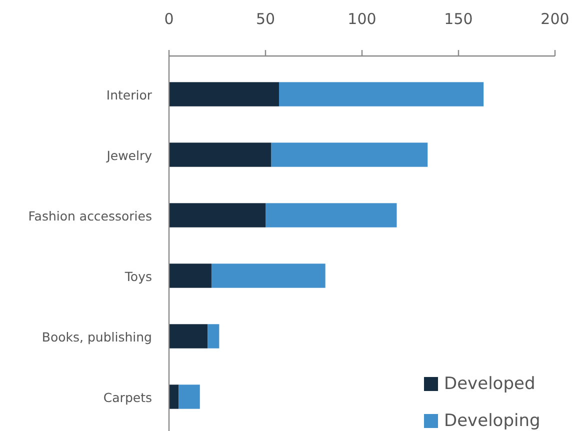 The image size is (573, 431). What do you see at coordinates (492, 421) in the screenshot?
I see `legend-label: Developing` at bounding box center [492, 421].